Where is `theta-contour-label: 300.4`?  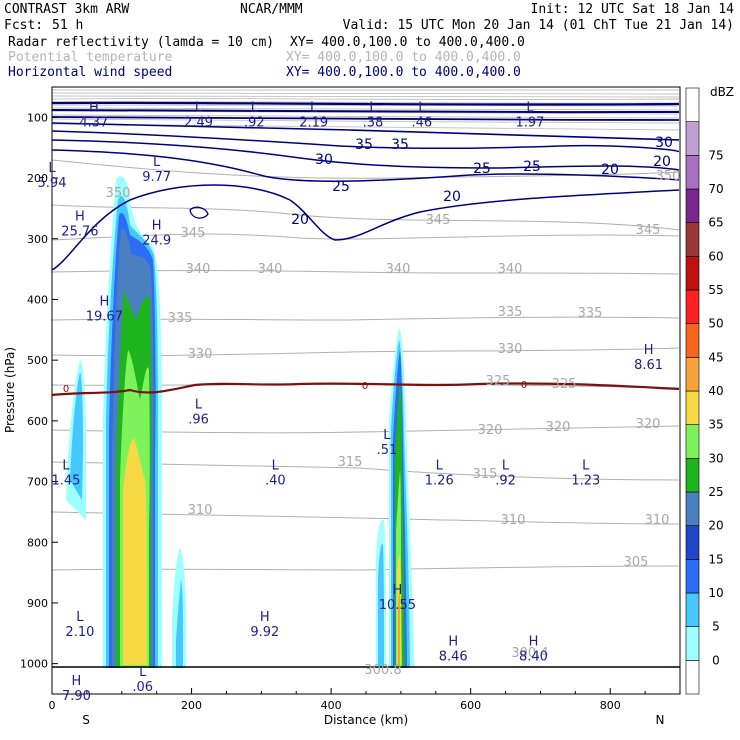
theta-contour-label: 300.4 is located at coordinates (529, 653).